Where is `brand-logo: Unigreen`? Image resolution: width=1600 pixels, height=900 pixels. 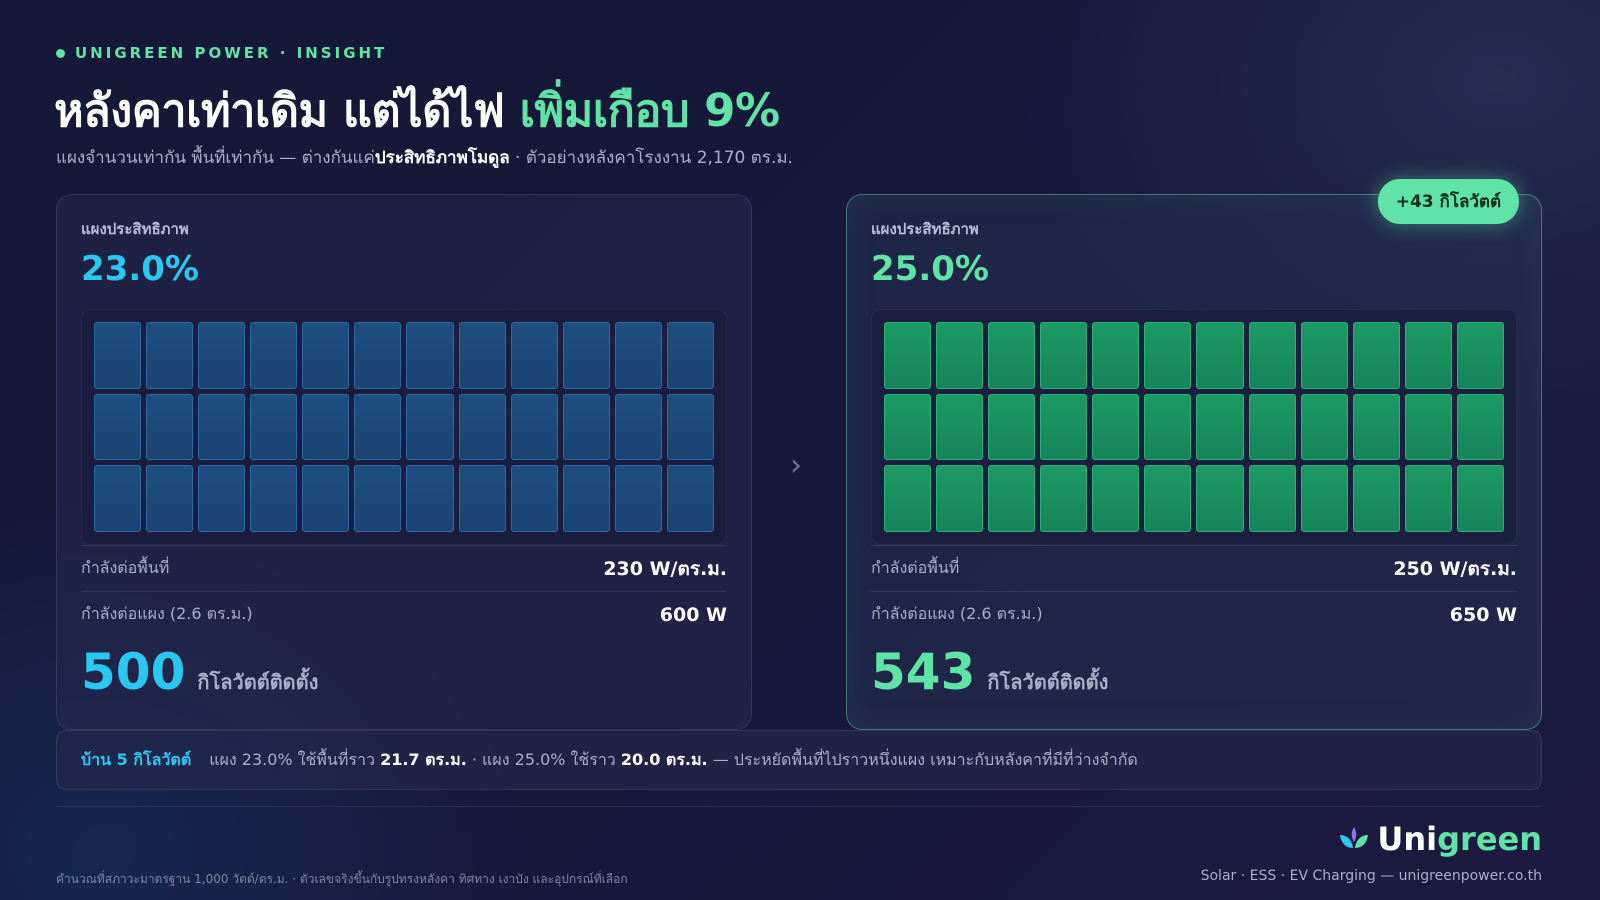
brand-logo: Unigreen is located at coordinates (1439, 839).